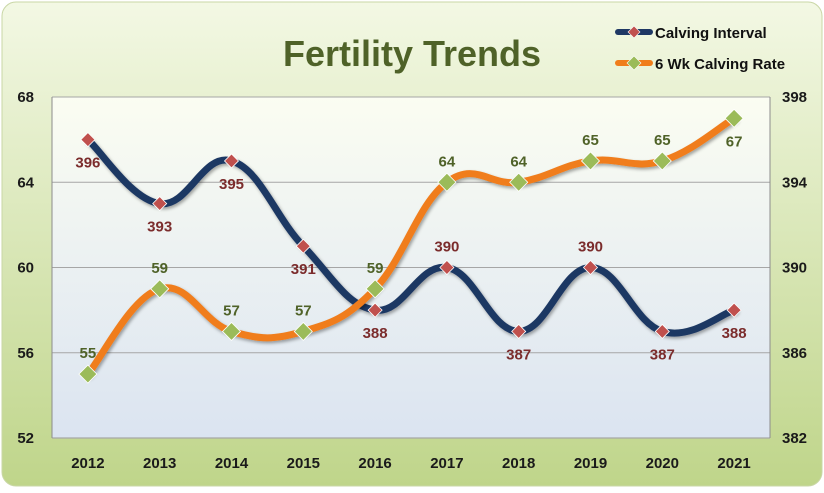 This screenshot has width=824, height=493. I want to click on x-tick-label: 2016, so click(374, 463).